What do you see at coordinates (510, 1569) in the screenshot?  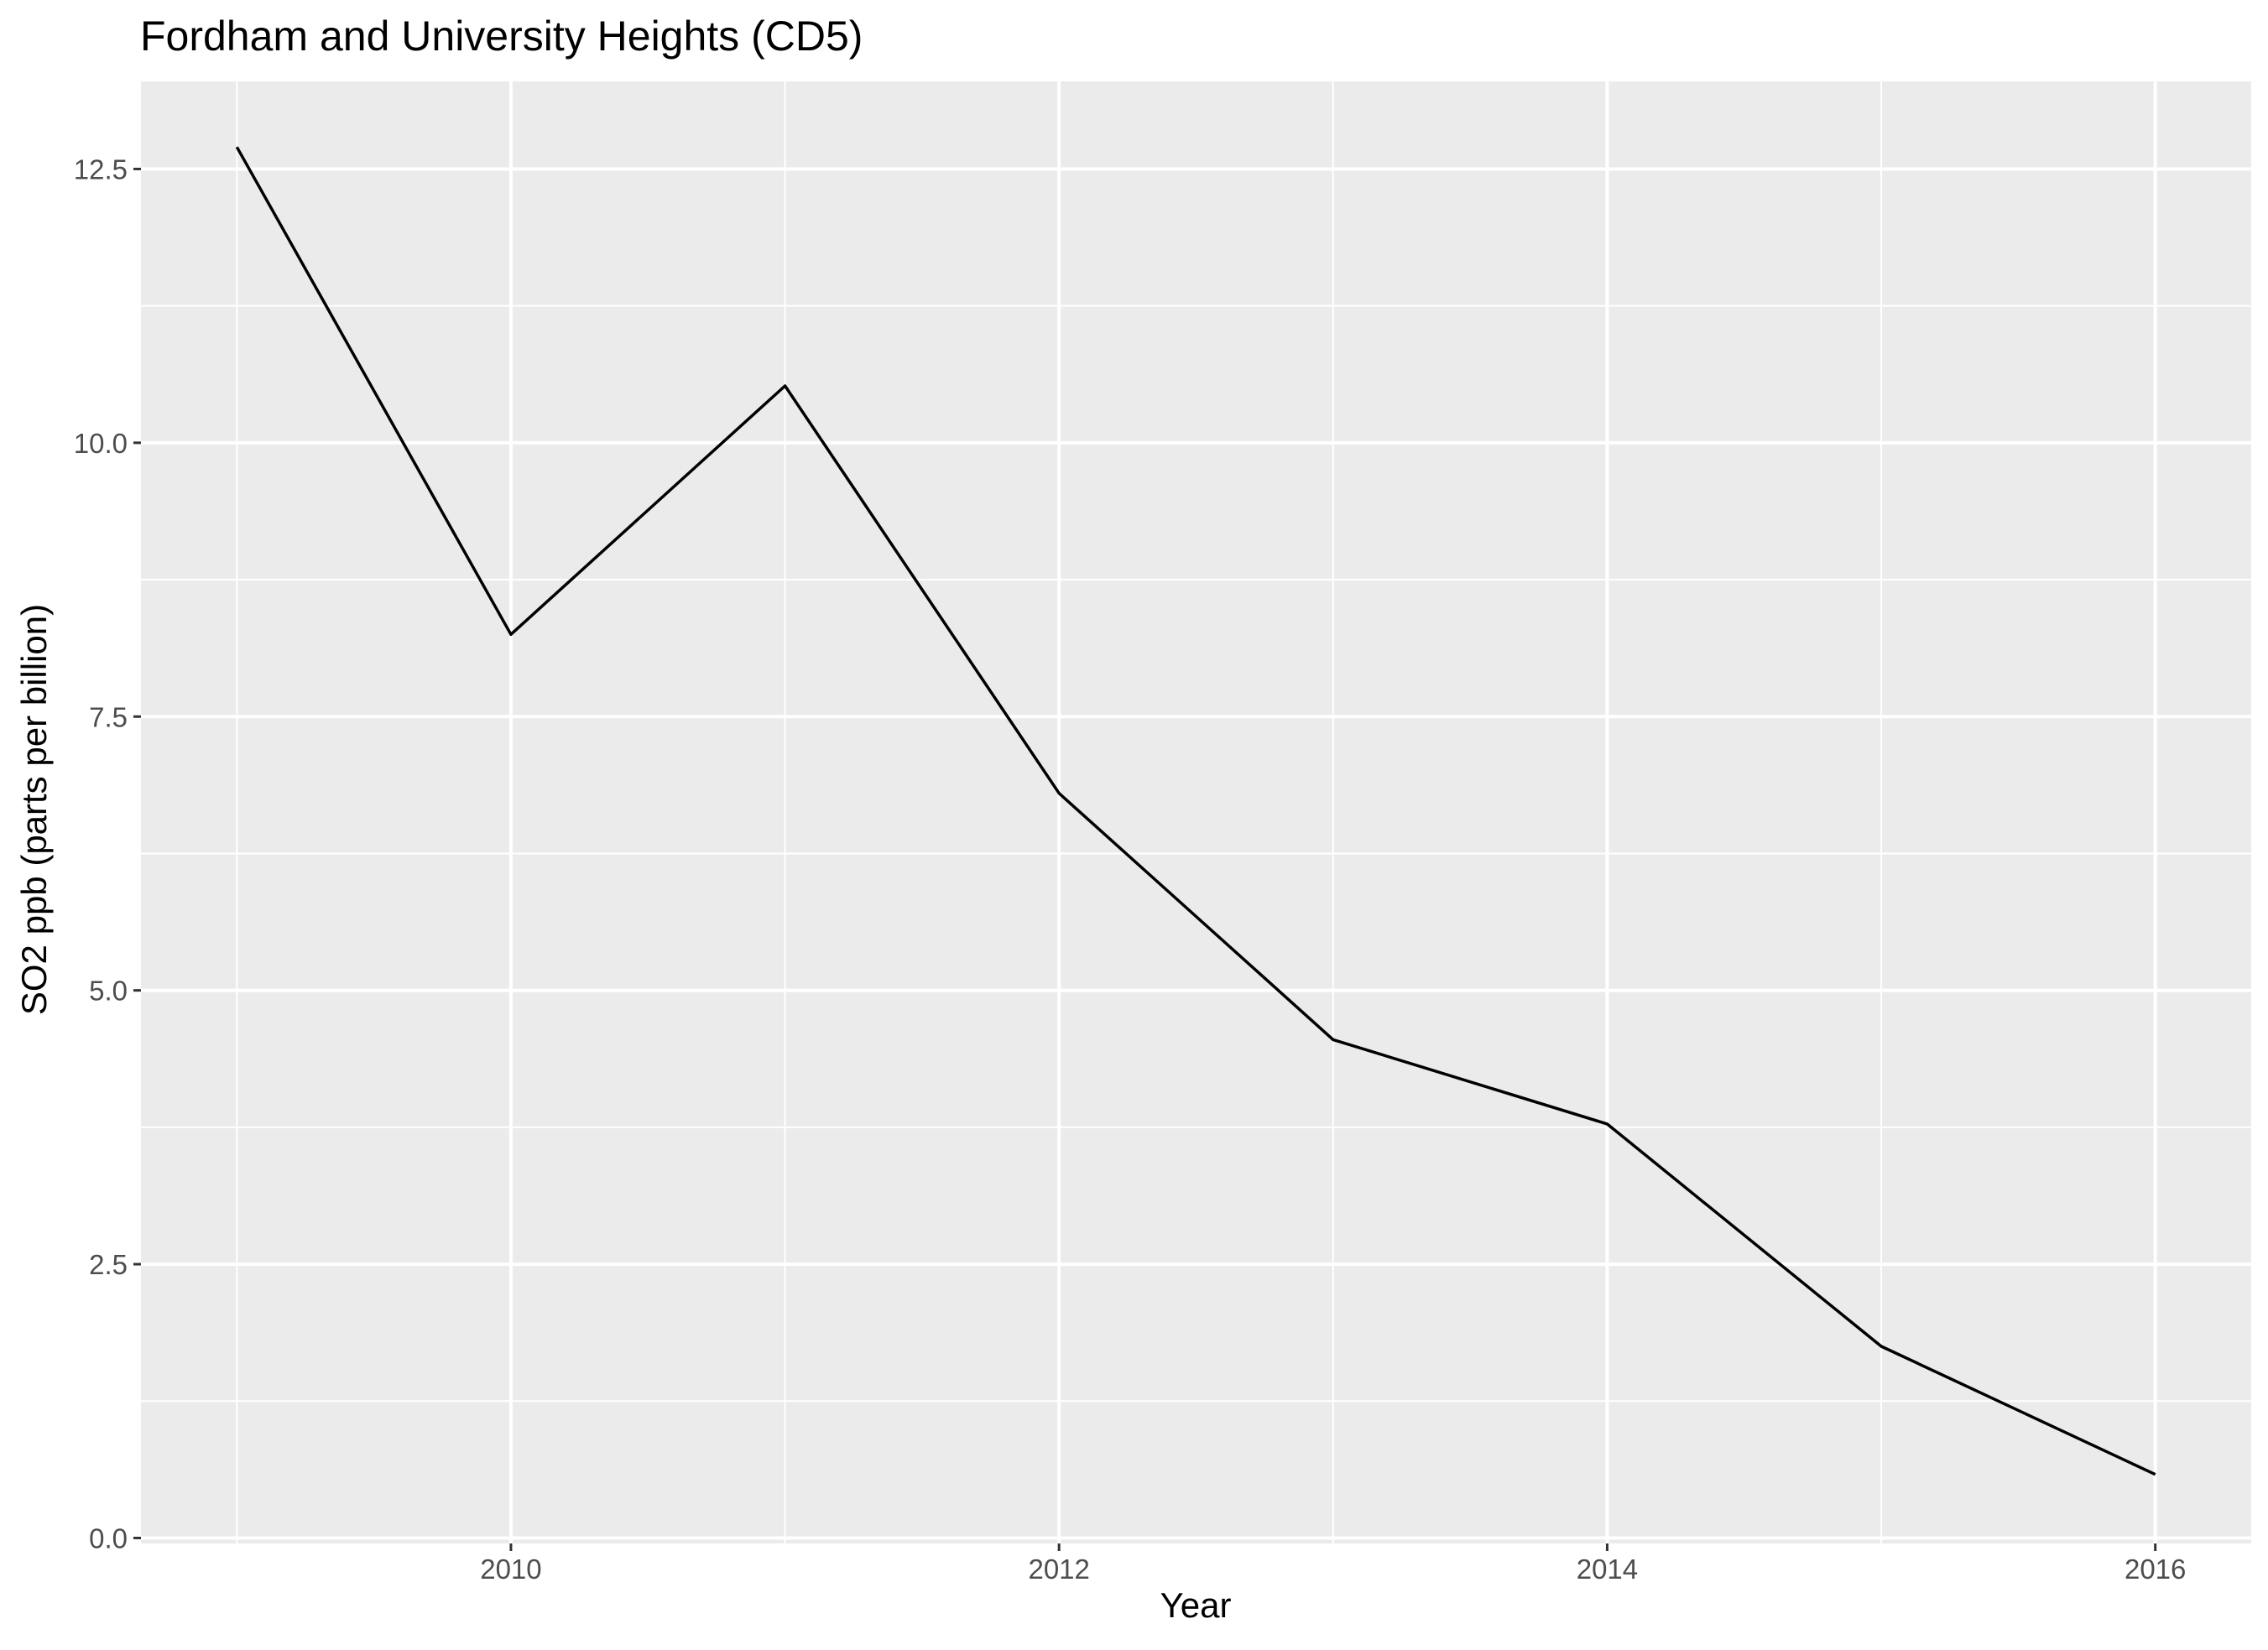 I see `x-tick-label: 2010` at bounding box center [510, 1569].